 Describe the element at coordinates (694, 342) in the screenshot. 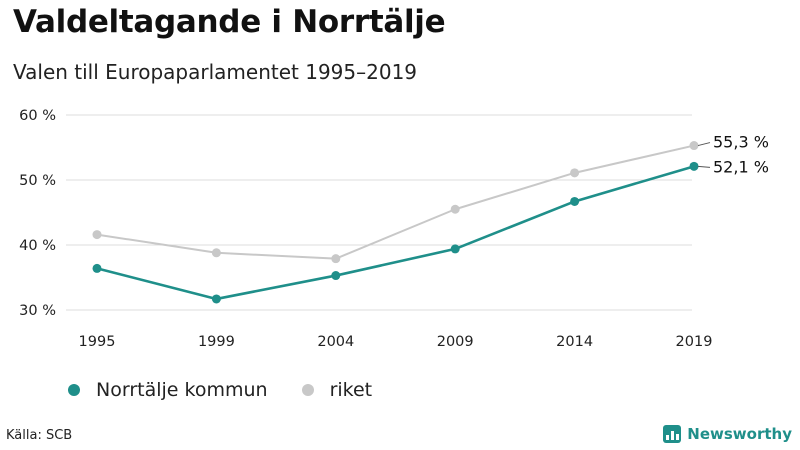

I see `x-tick-label: 2019` at that location.